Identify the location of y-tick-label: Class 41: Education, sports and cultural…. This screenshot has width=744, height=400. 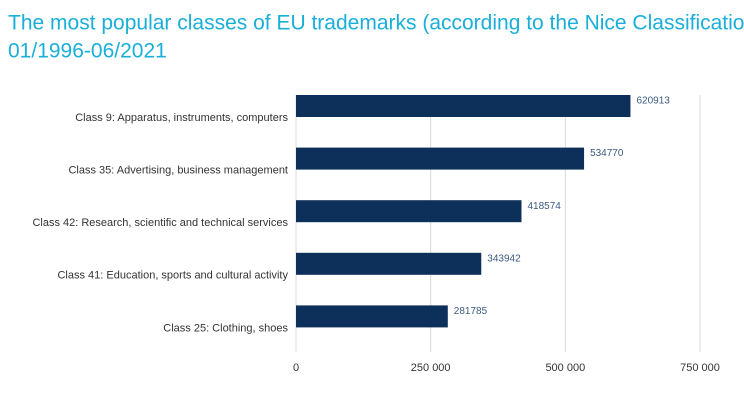
(172, 276).